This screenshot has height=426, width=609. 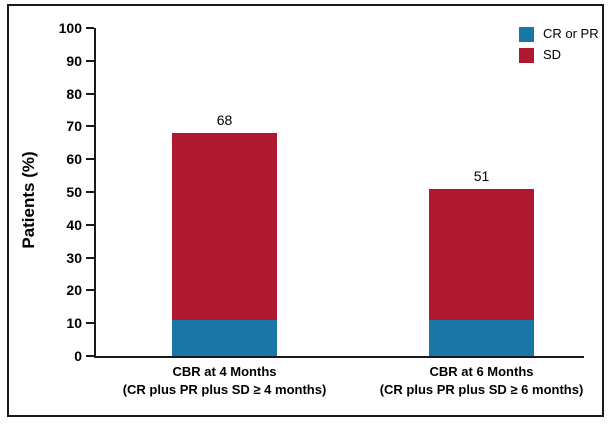 What do you see at coordinates (481, 175) in the screenshot?
I see `bar-total-label: 51` at bounding box center [481, 175].